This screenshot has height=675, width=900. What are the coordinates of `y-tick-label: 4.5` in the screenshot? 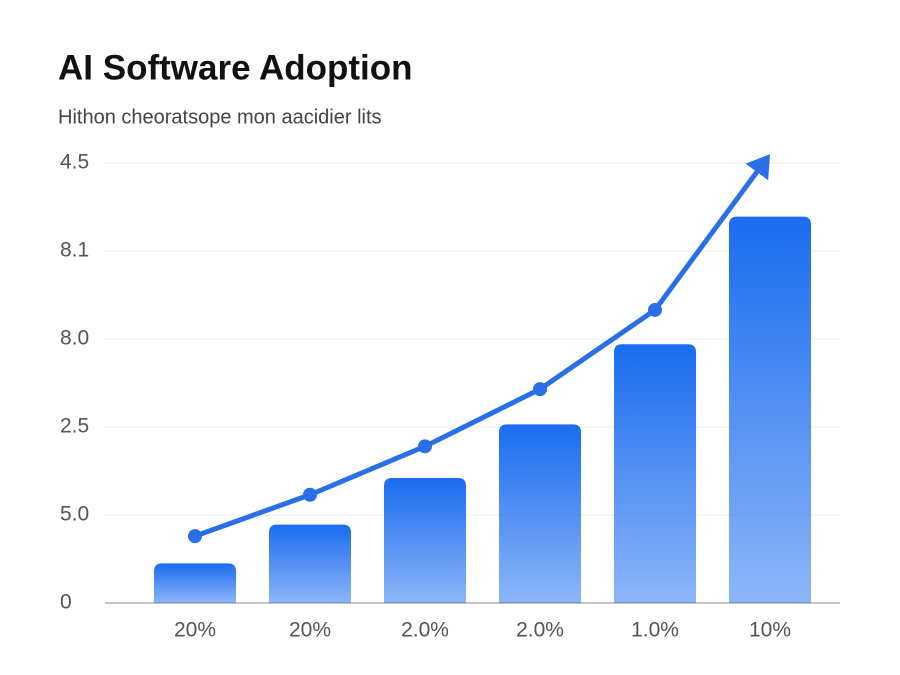 It's located at (74, 162).